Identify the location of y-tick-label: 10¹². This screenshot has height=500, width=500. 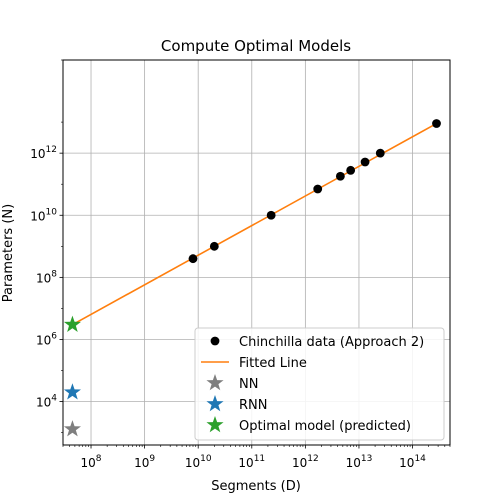
(43, 153).